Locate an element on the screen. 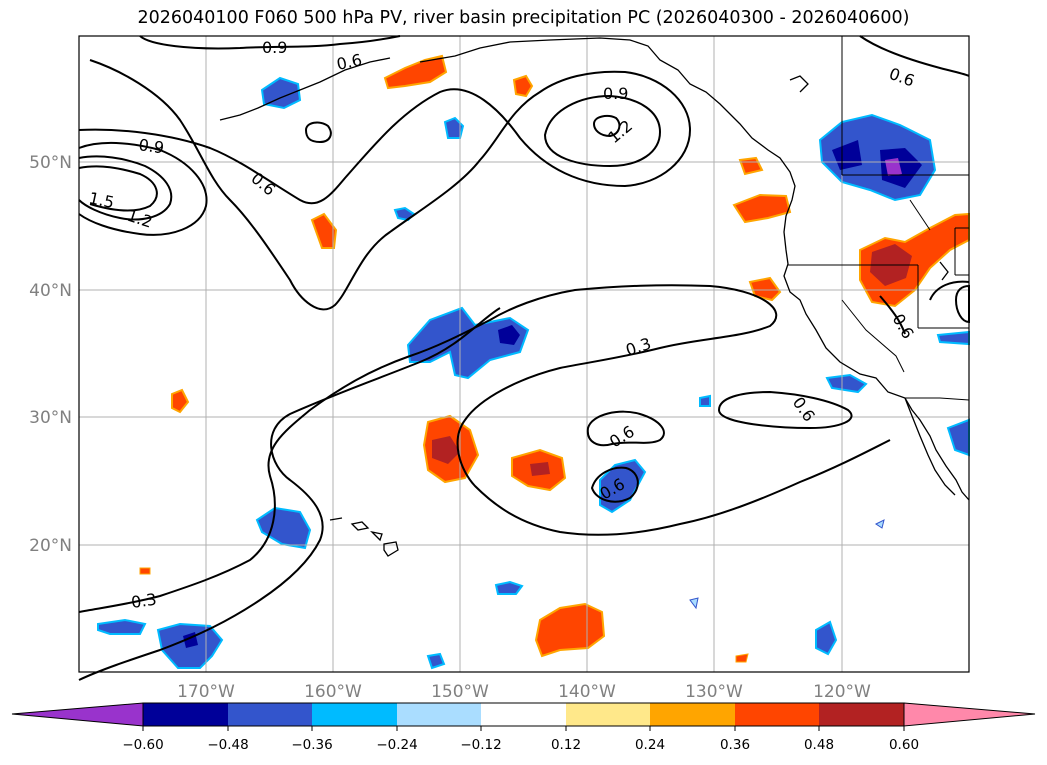 This screenshot has width=1047, height=765. colorbar-tick-label: 0.12 is located at coordinates (566, 745).